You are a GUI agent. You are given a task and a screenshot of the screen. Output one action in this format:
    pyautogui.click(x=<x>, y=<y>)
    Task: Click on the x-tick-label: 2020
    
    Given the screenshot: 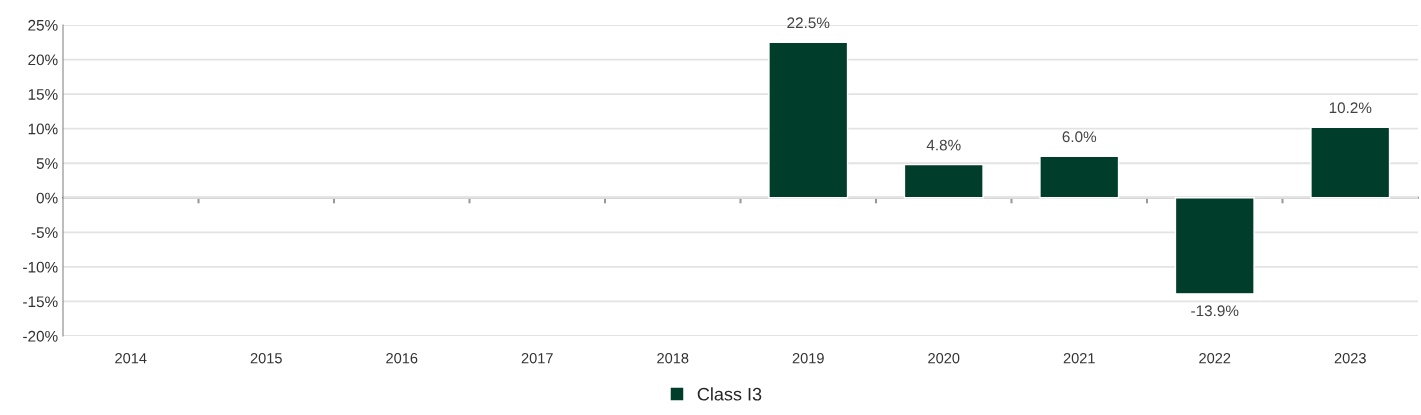 What is the action you would take?
    pyautogui.click(x=944, y=358)
    